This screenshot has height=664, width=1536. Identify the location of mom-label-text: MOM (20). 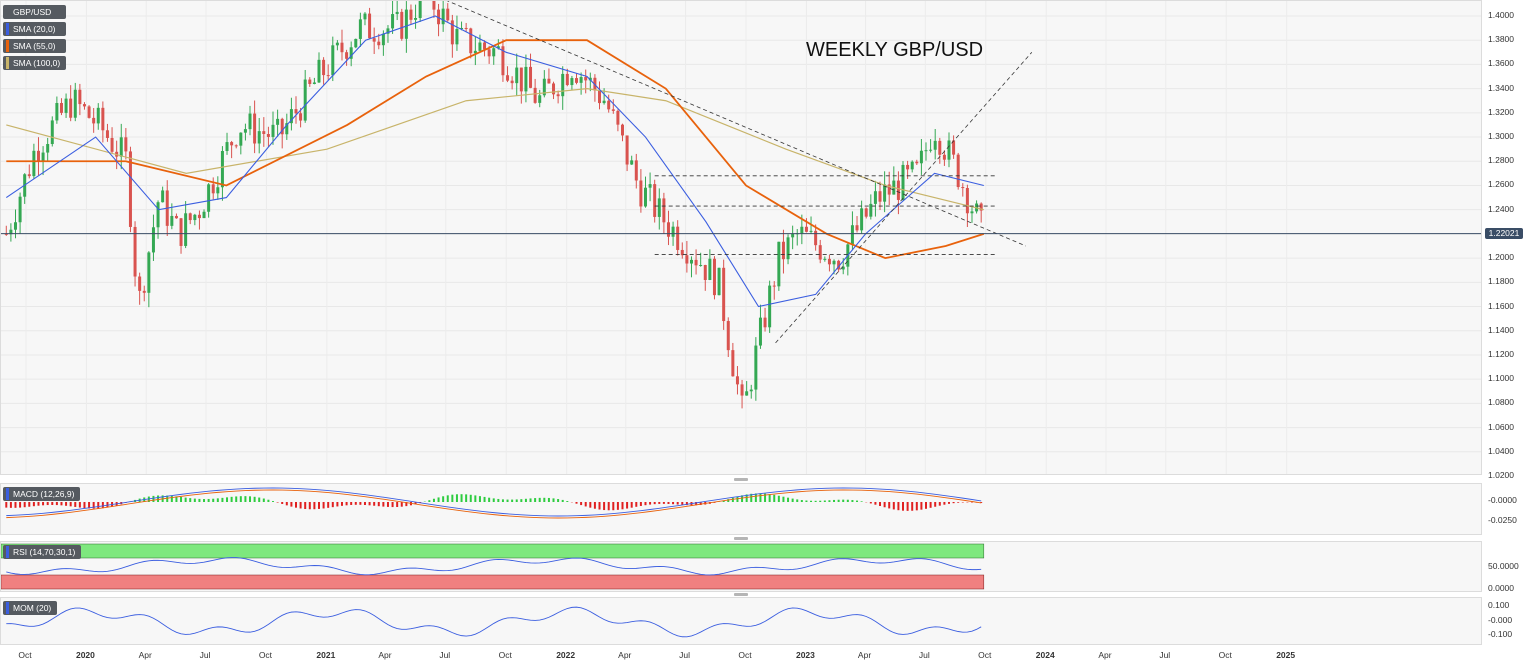
(32, 608).